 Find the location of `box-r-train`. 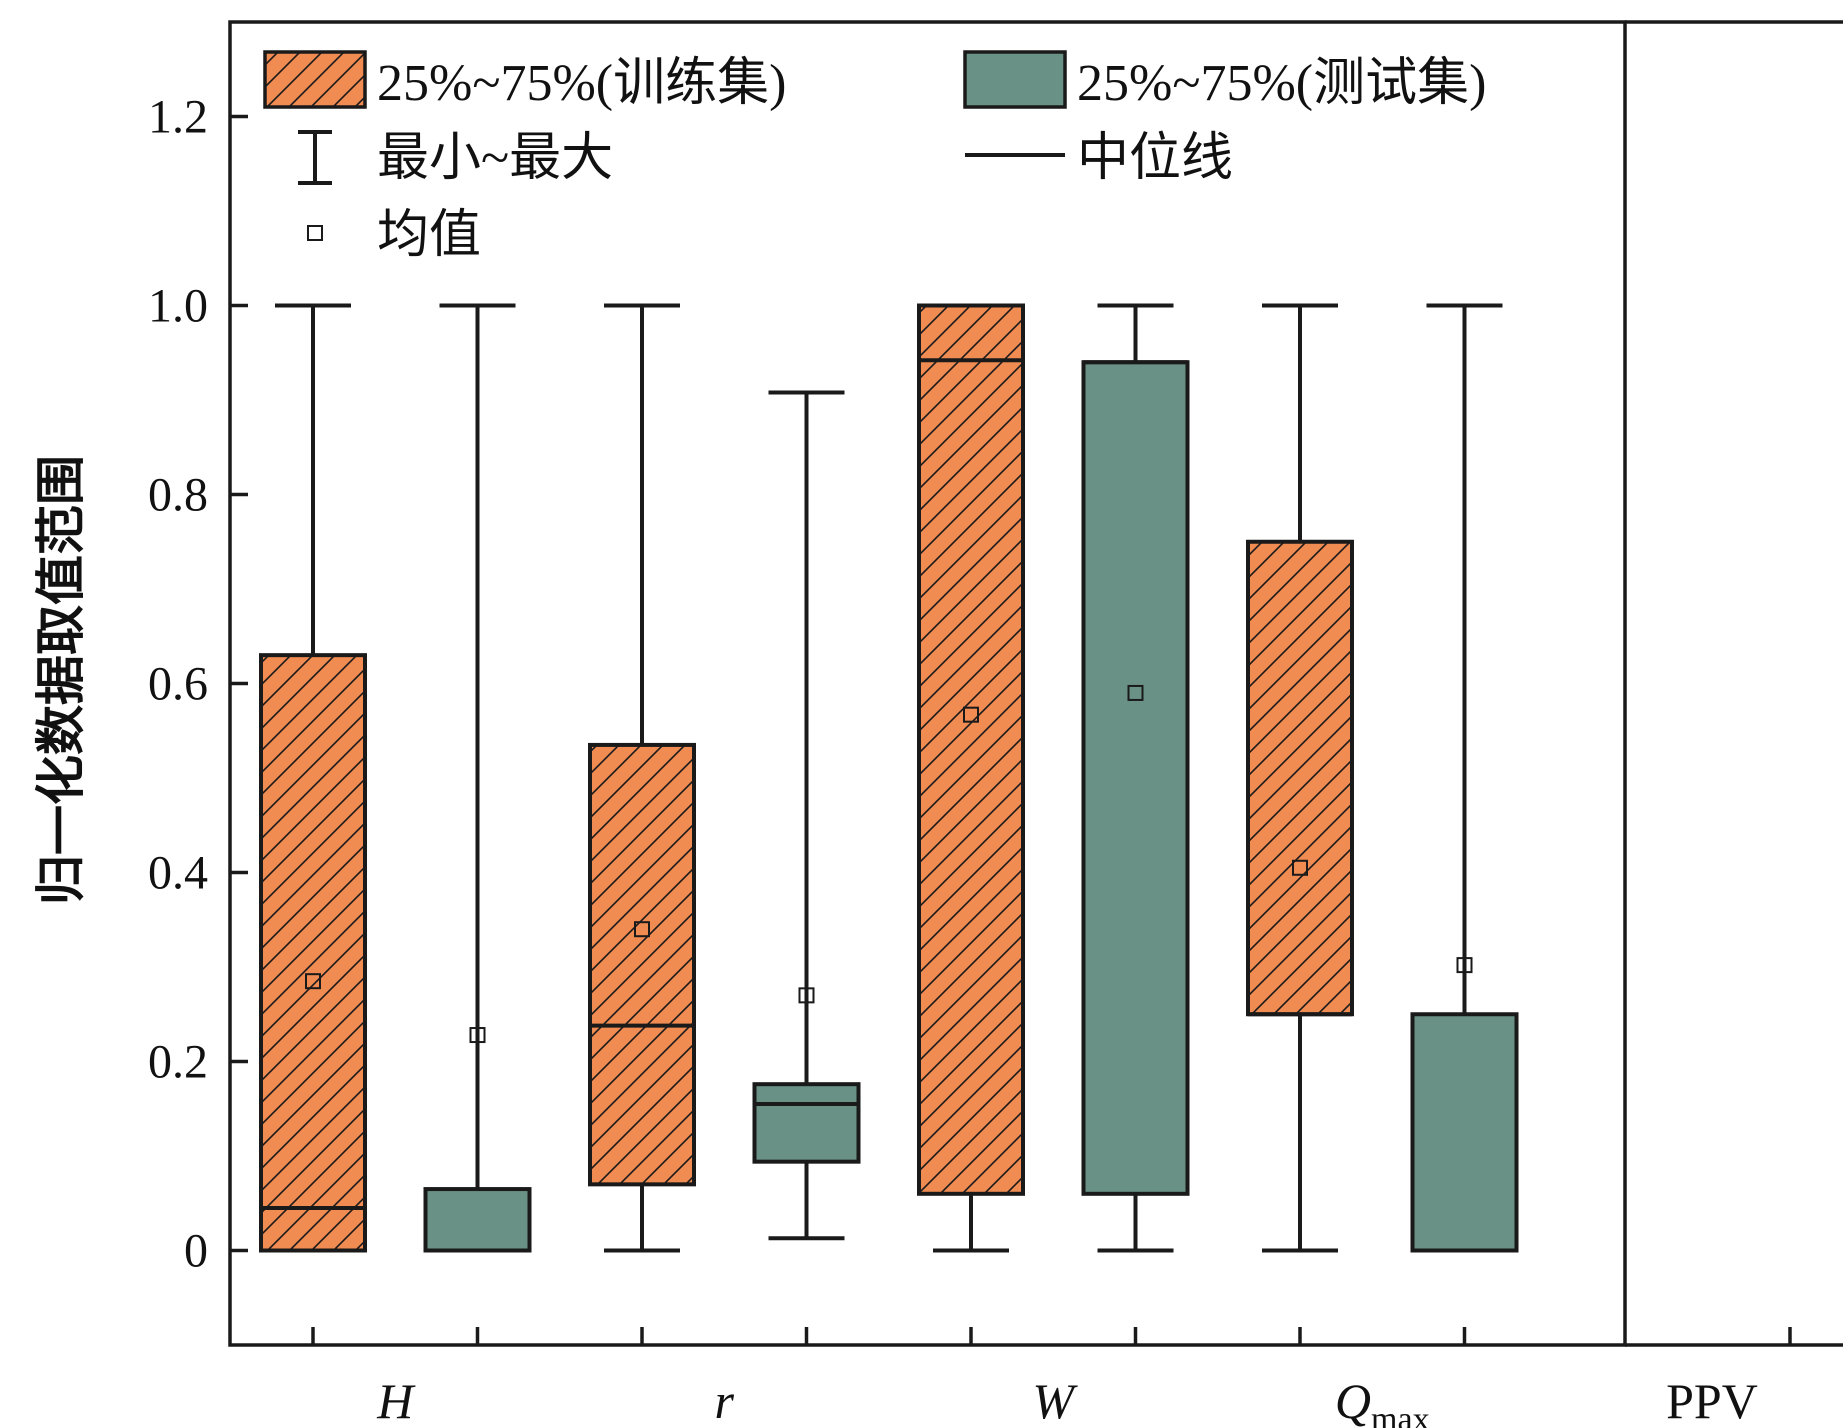

box-r-train is located at coordinates (642, 778).